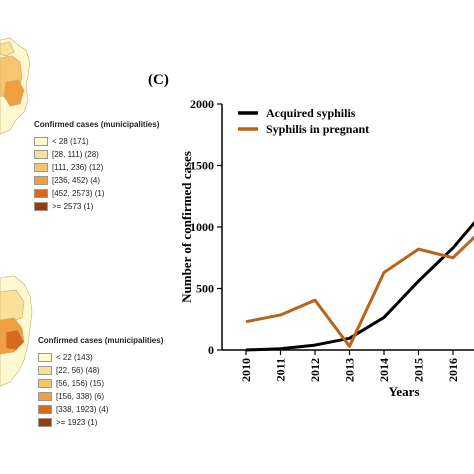 The image size is (474, 474). Describe the element at coordinates (158, 80) in the screenshot. I see `panel-label: (C)` at that location.